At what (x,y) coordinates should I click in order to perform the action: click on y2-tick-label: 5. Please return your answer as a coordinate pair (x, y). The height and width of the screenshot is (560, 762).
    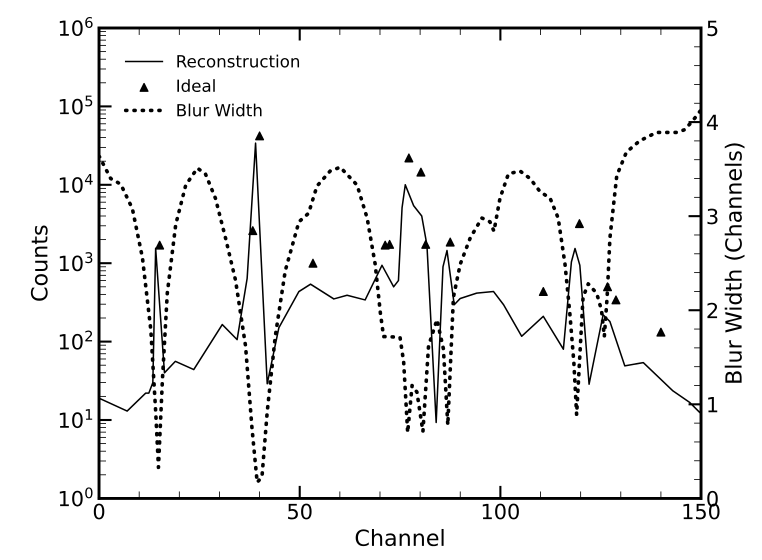
    Looking at the image, I should click on (713, 28).